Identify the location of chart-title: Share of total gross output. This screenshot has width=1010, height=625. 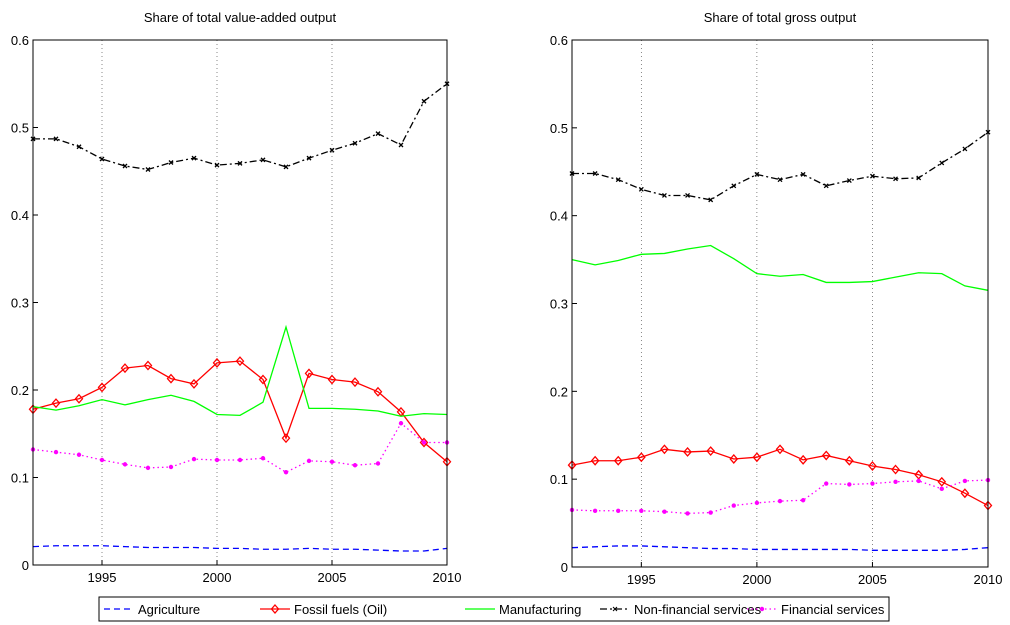
(780, 17).